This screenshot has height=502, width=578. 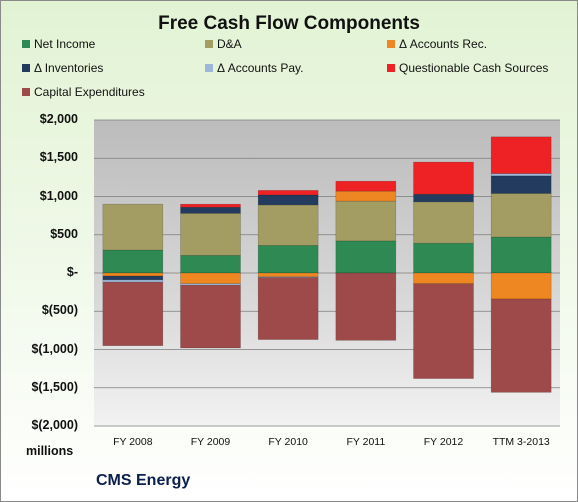 I want to click on units-label: millions, so click(x=50, y=451).